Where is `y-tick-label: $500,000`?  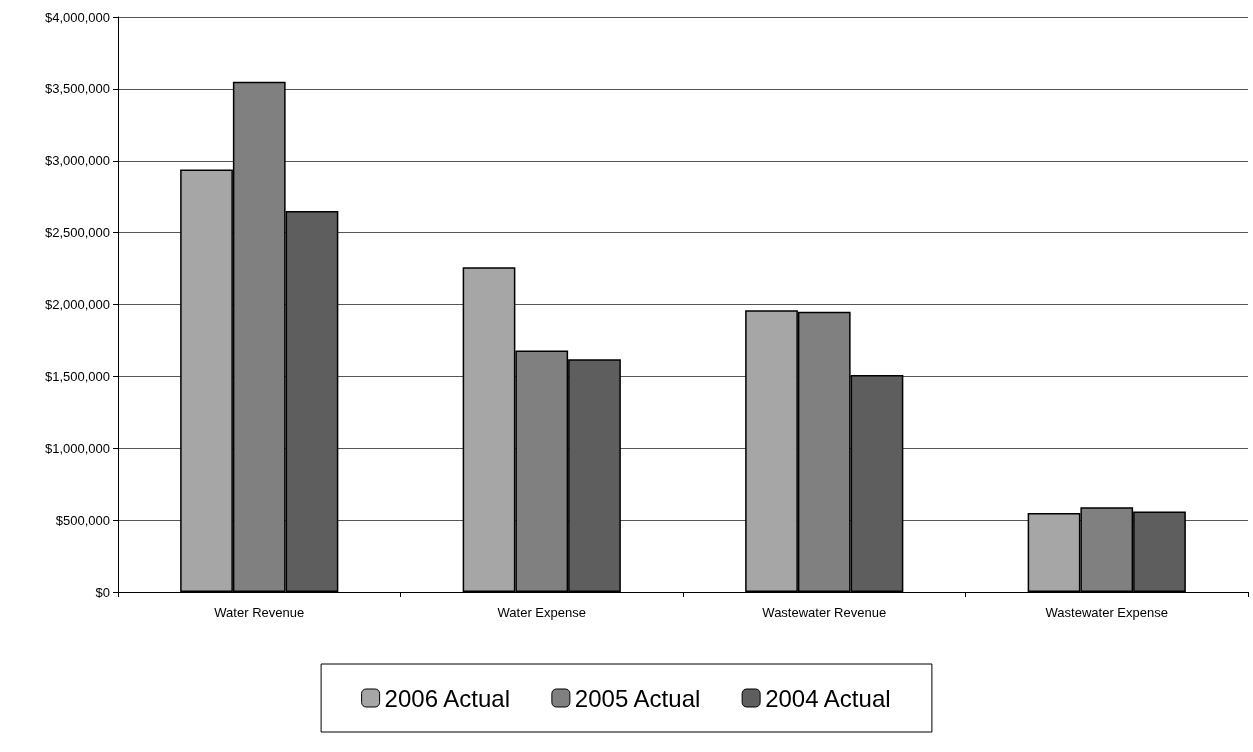
y-tick-label: $500,000 is located at coordinates (82, 520).